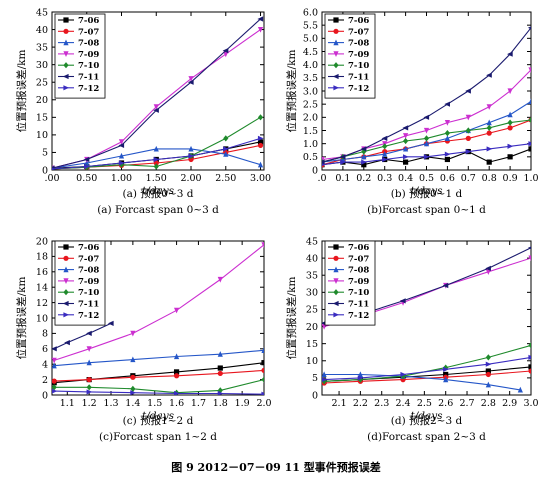 Image resolution: width=552 pixels, height=482 pixels. Describe the element at coordinates (190, 178) in the screenshot. I see `x-tick-label: 2.00` at that location.